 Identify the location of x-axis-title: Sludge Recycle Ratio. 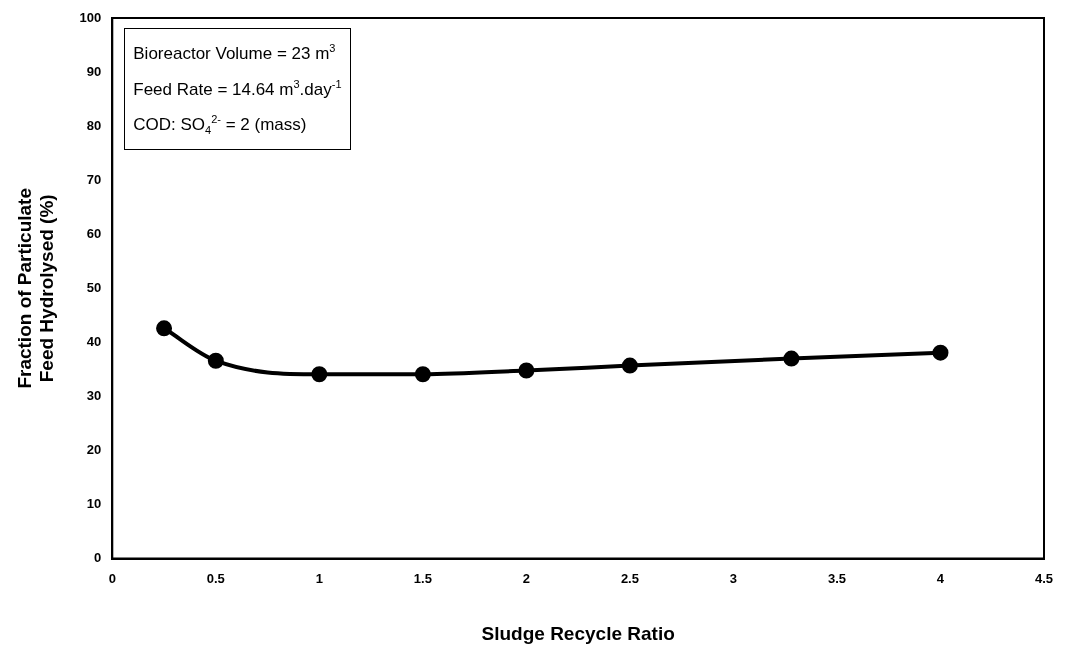
(578, 633).